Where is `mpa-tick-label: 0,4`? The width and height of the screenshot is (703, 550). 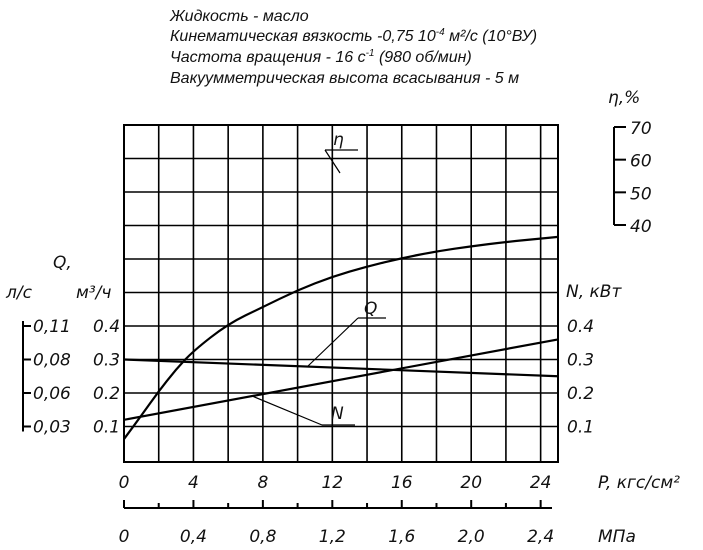
mpa-tick-label: 0,4 is located at coordinates (193, 537).